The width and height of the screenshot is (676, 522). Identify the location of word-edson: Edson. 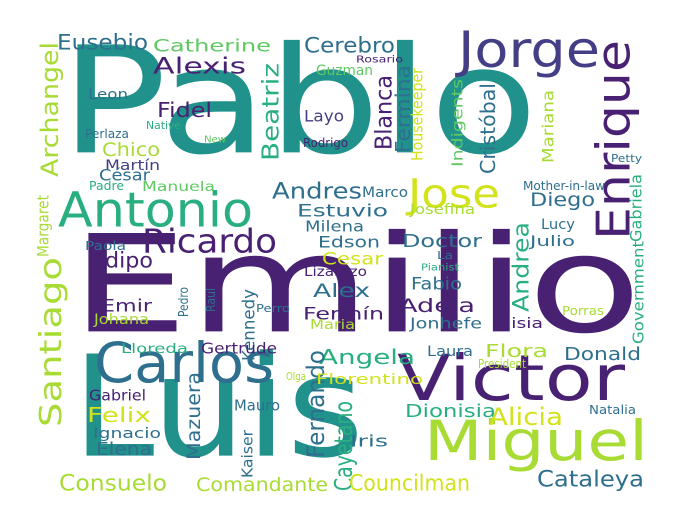
(349, 242).